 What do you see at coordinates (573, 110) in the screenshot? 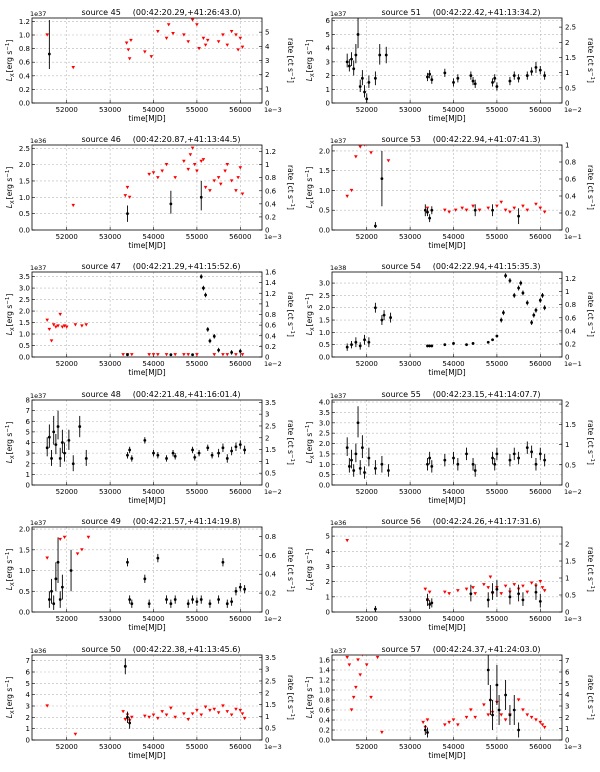
I see `right-exponent: 1e−2` at bounding box center [573, 110].